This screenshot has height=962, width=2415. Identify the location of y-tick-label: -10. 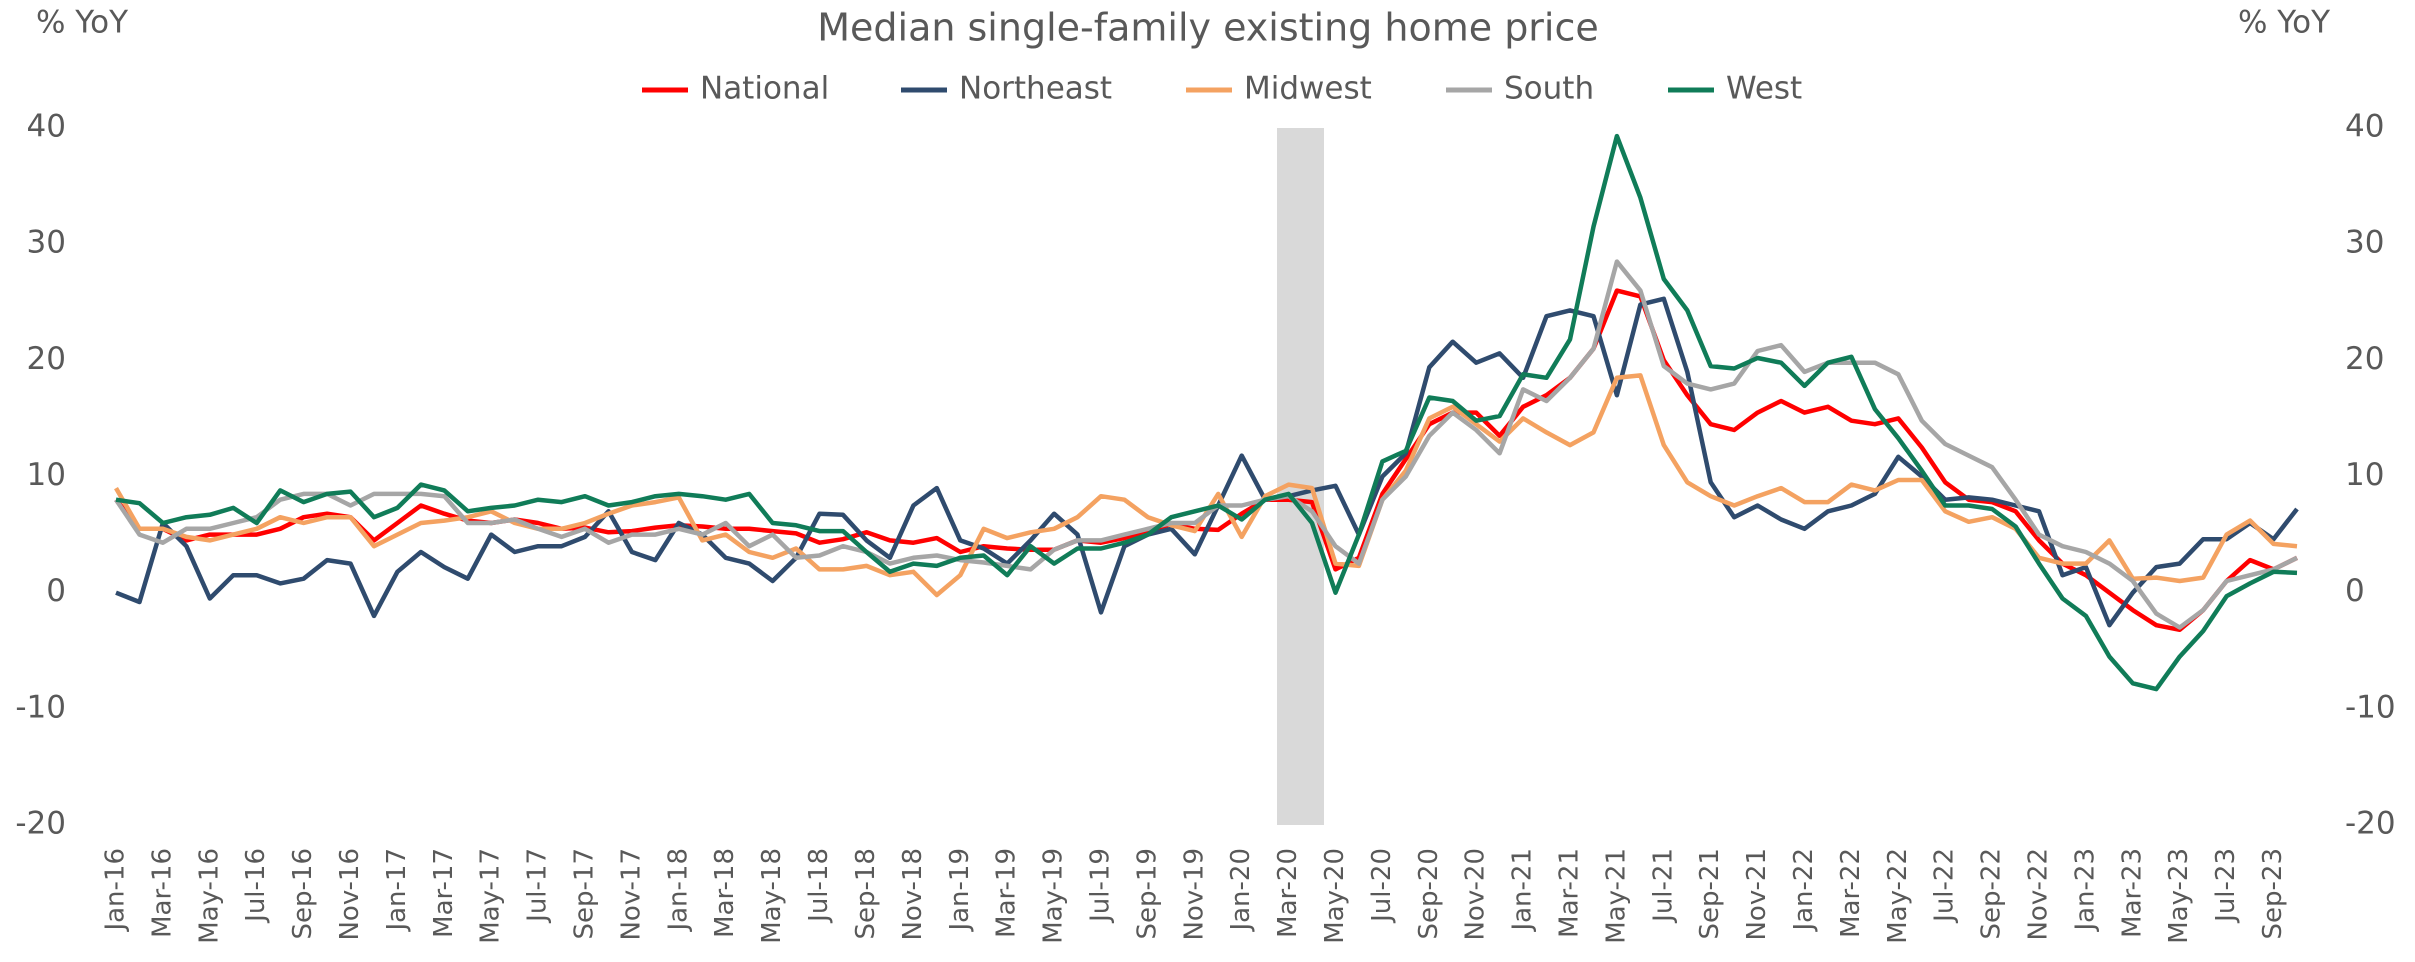
(40, 707).